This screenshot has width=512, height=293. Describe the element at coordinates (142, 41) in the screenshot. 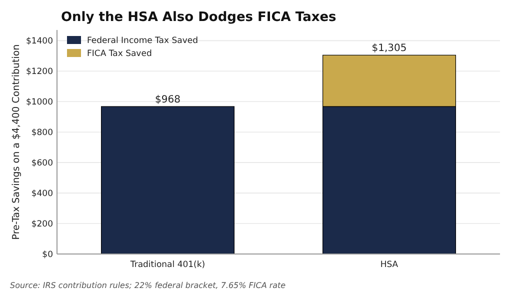

I see `legend-label: Federal Income Tax Saved` at that location.